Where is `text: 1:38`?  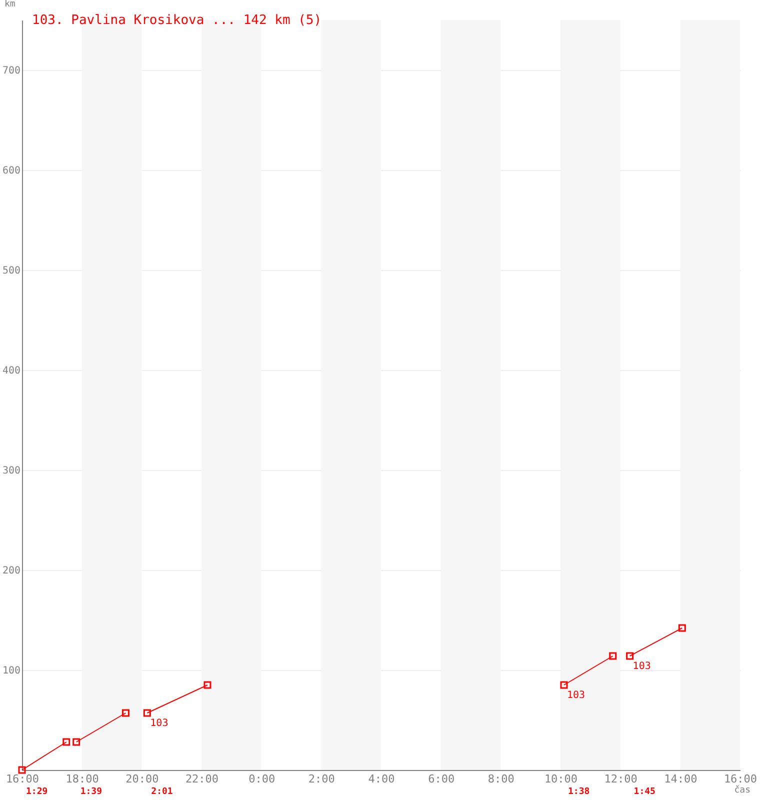
text: 1:38 is located at coordinates (579, 792).